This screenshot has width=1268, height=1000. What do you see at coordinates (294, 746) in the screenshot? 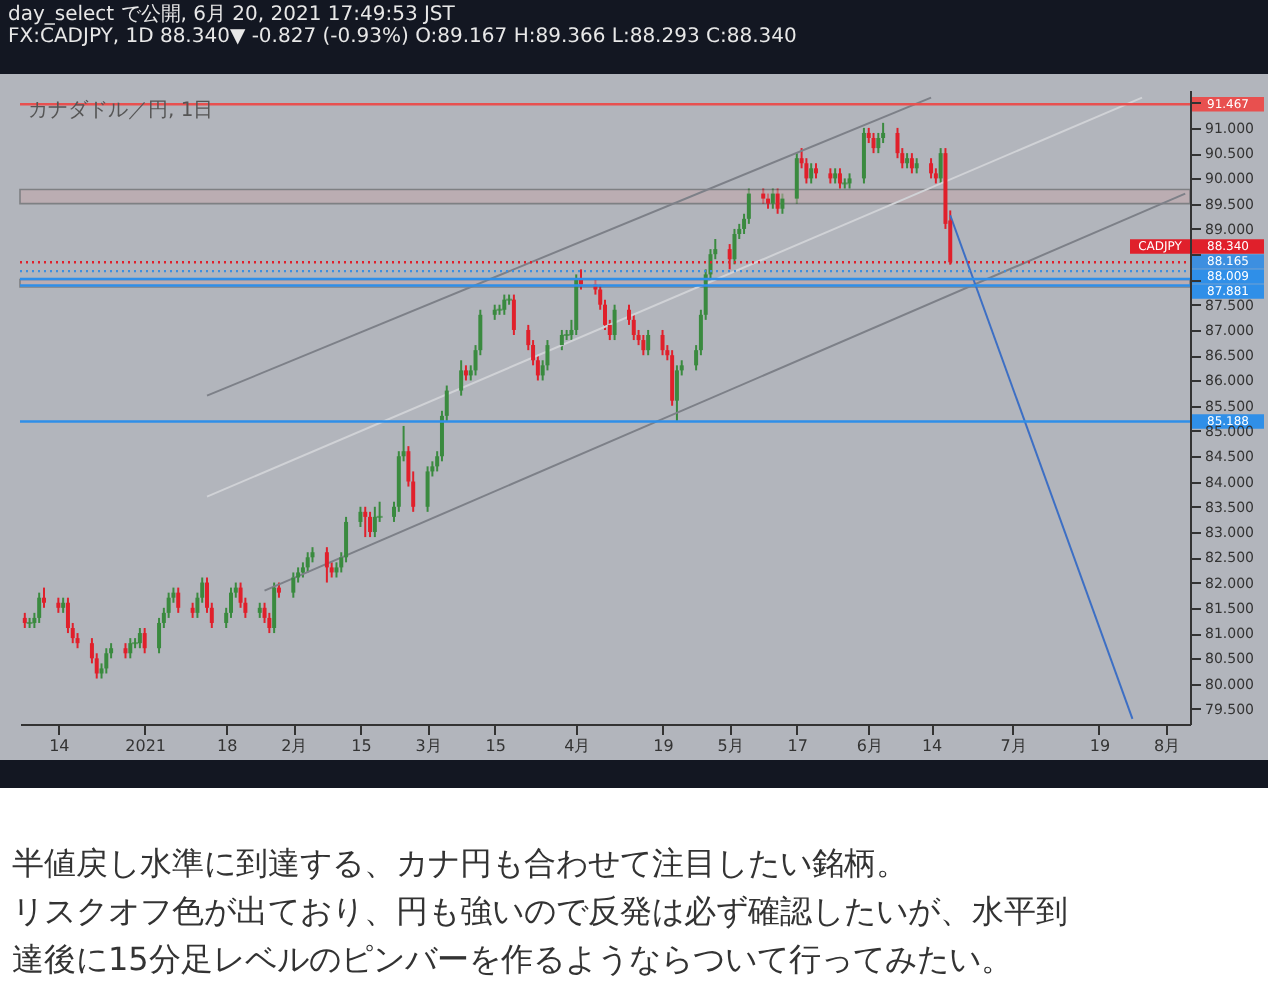
I see `x-tick-label: 2月` at bounding box center [294, 746].